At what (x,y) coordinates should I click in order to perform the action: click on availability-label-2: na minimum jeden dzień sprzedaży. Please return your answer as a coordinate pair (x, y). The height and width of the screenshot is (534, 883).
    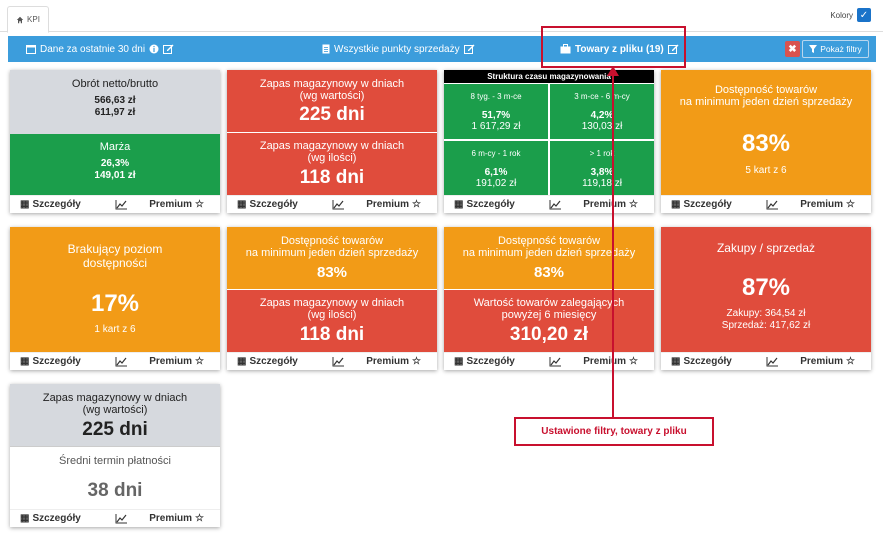
    Looking at the image, I should click on (549, 253).